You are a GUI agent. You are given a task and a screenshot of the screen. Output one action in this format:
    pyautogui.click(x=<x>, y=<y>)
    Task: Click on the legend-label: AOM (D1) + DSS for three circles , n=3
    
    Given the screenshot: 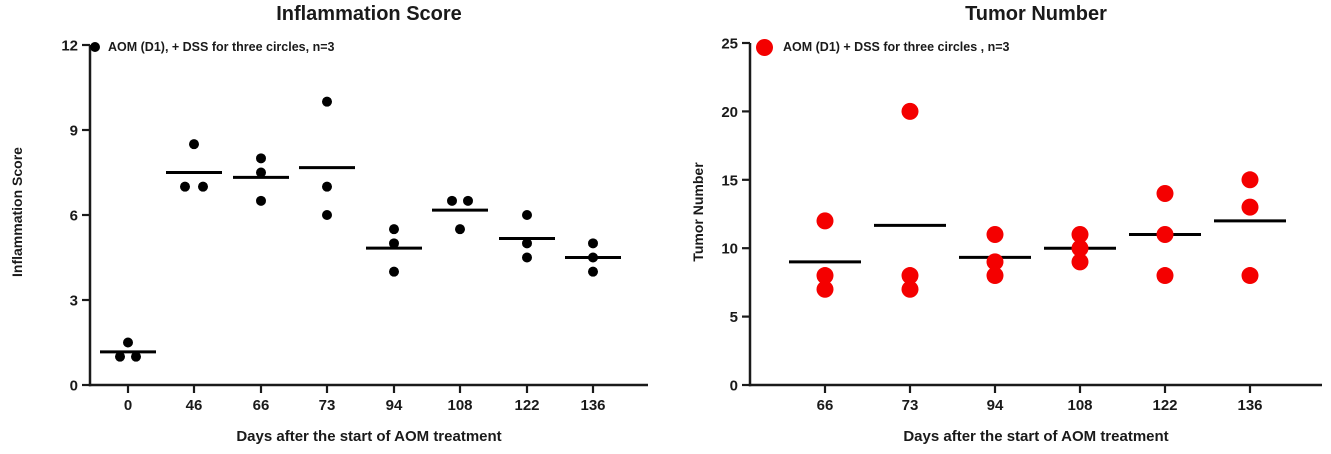 What is the action you would take?
    pyautogui.click(x=896, y=47)
    